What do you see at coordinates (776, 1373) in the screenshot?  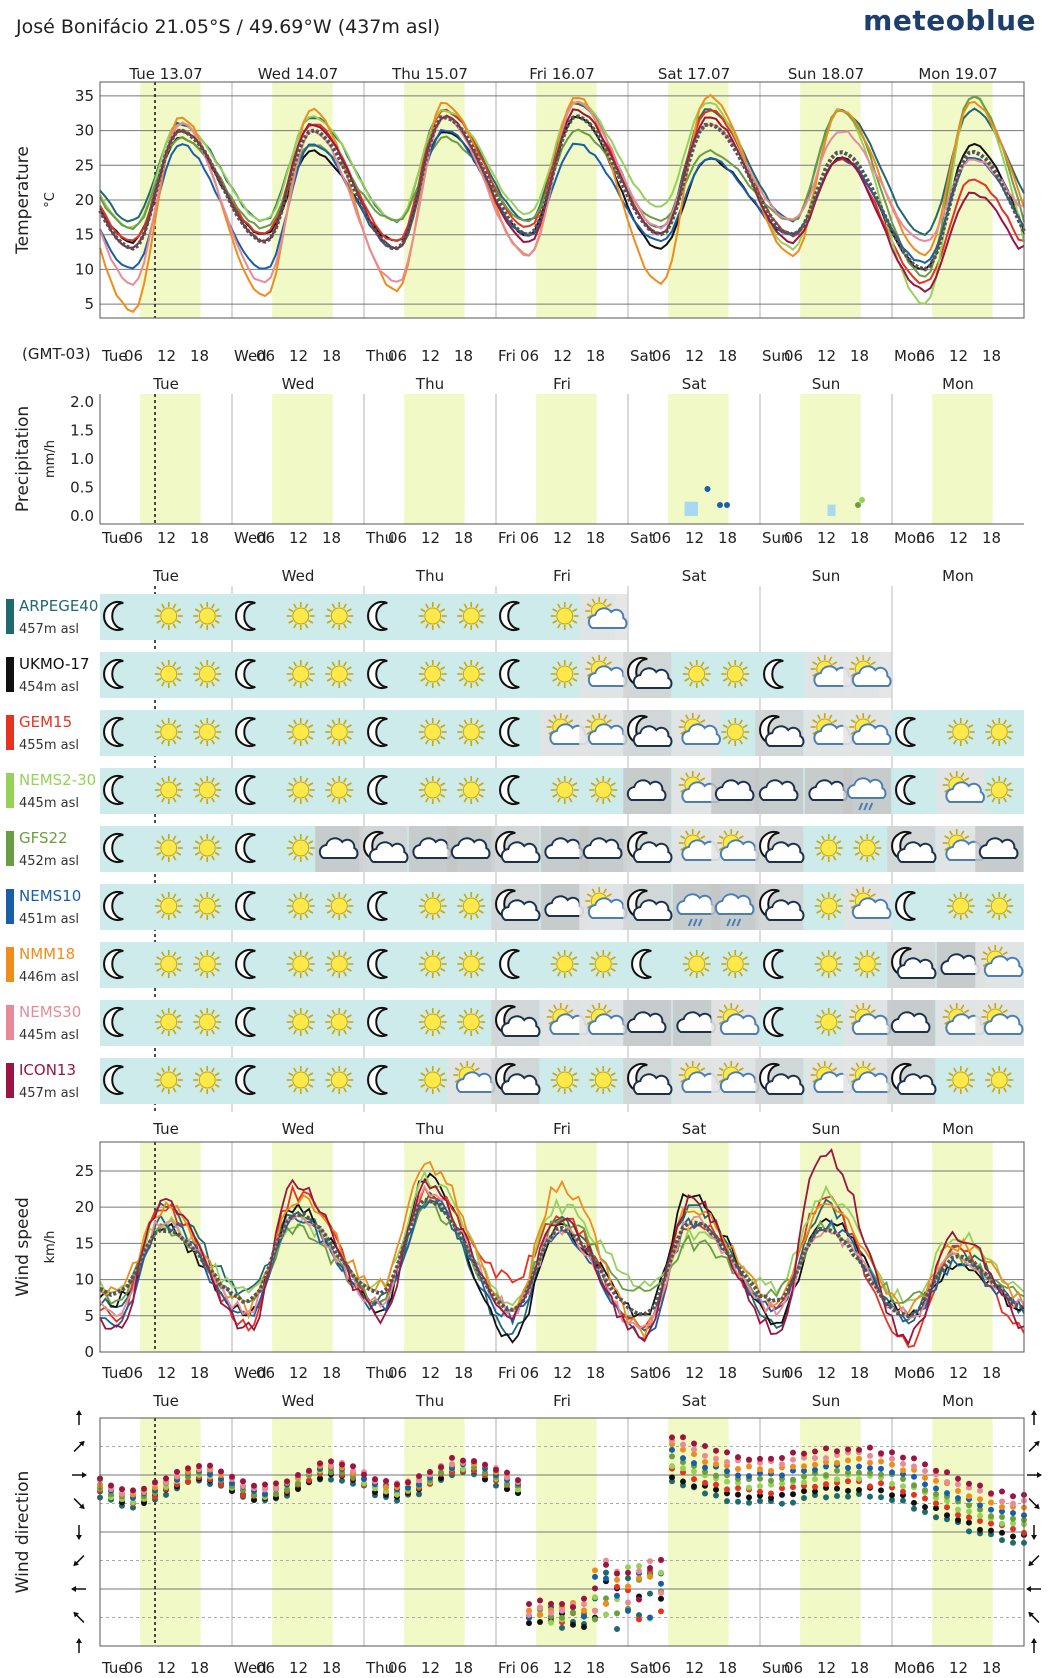 I see `x-day-tick: Sun` at bounding box center [776, 1373].